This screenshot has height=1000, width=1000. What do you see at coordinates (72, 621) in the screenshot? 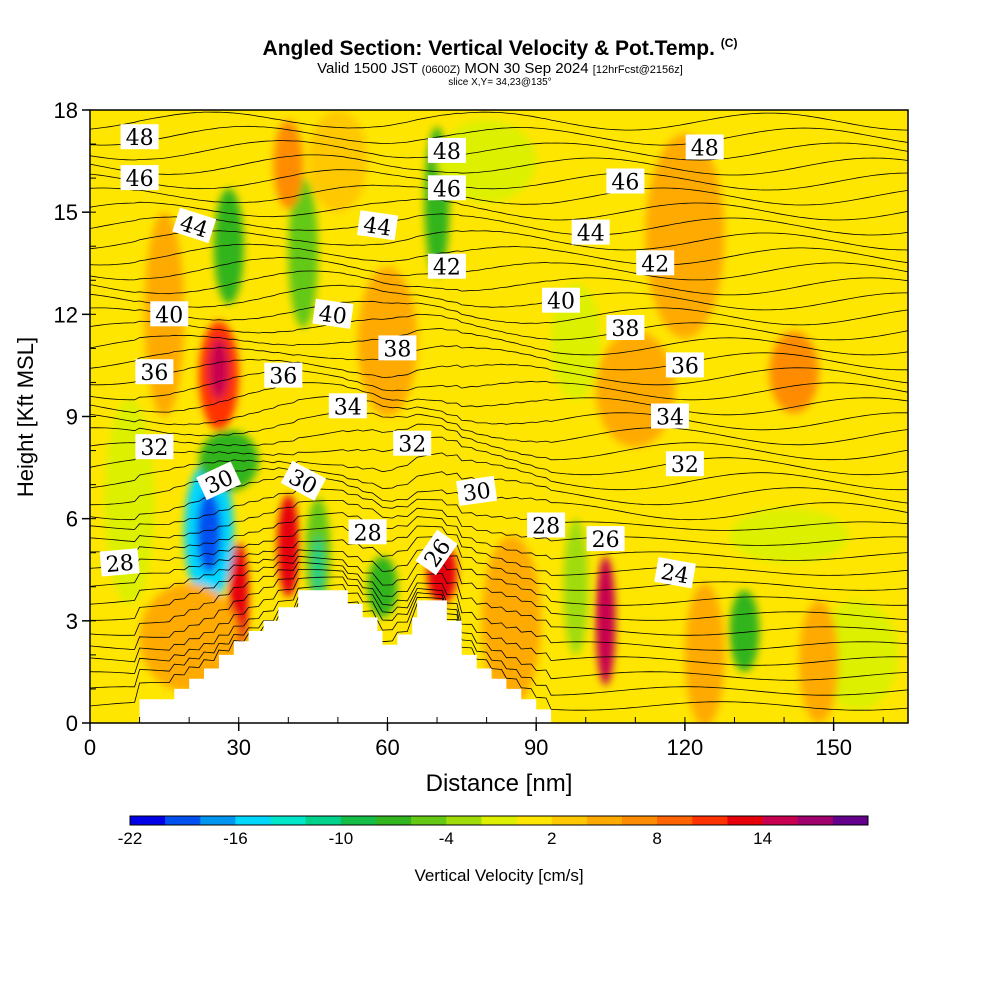
I see `y-tick-label: 3` at bounding box center [72, 621].